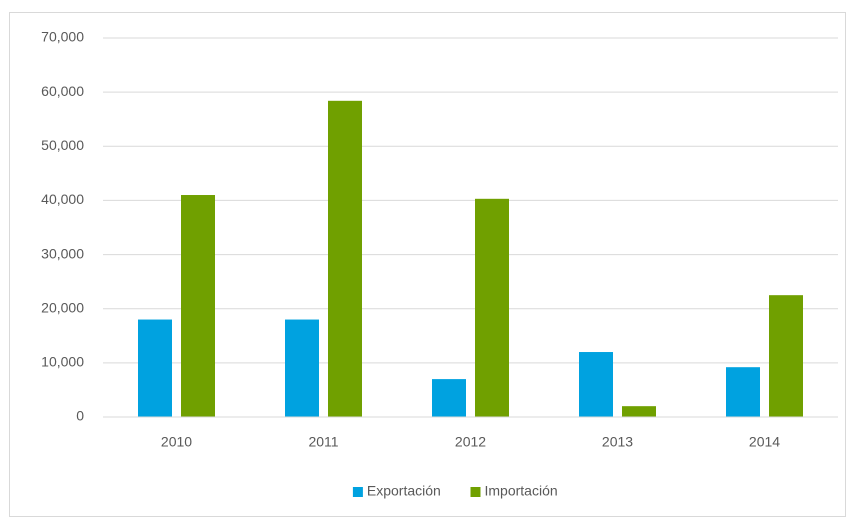 The height and width of the screenshot is (518, 847). What do you see at coordinates (62, 362) in the screenshot?
I see `y-tick-label: 10,000` at bounding box center [62, 362].